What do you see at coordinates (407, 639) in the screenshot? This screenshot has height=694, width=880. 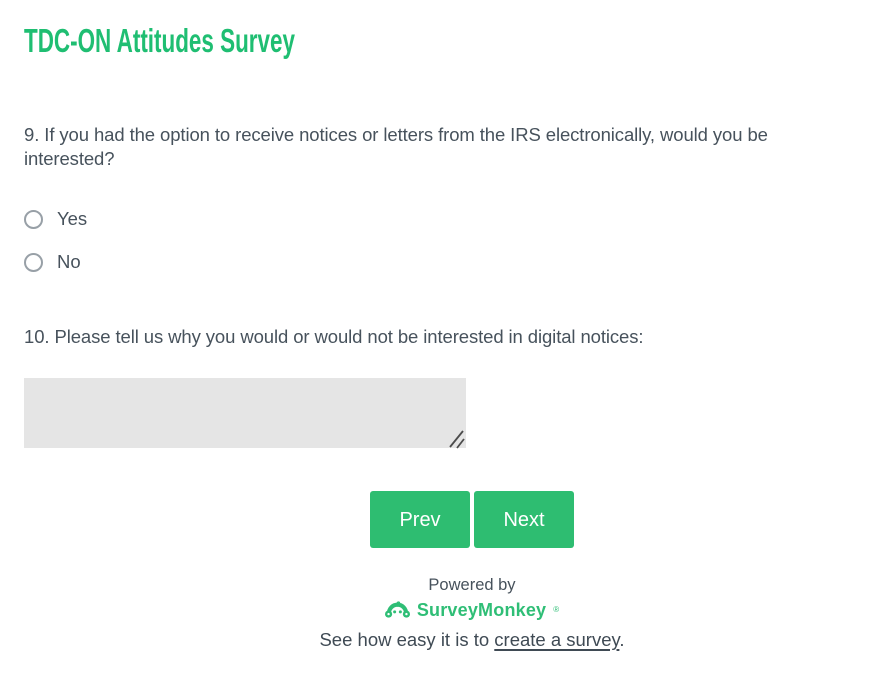 I see `tagline-prefix: See how easy it is to` at bounding box center [407, 639].